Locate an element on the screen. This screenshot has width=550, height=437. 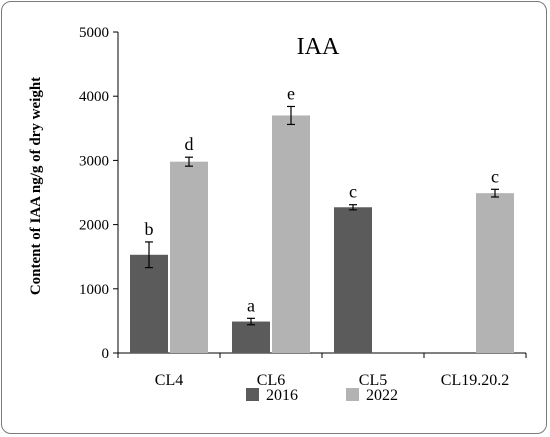
y-tick-label: 5000 is located at coordinates (94, 33).